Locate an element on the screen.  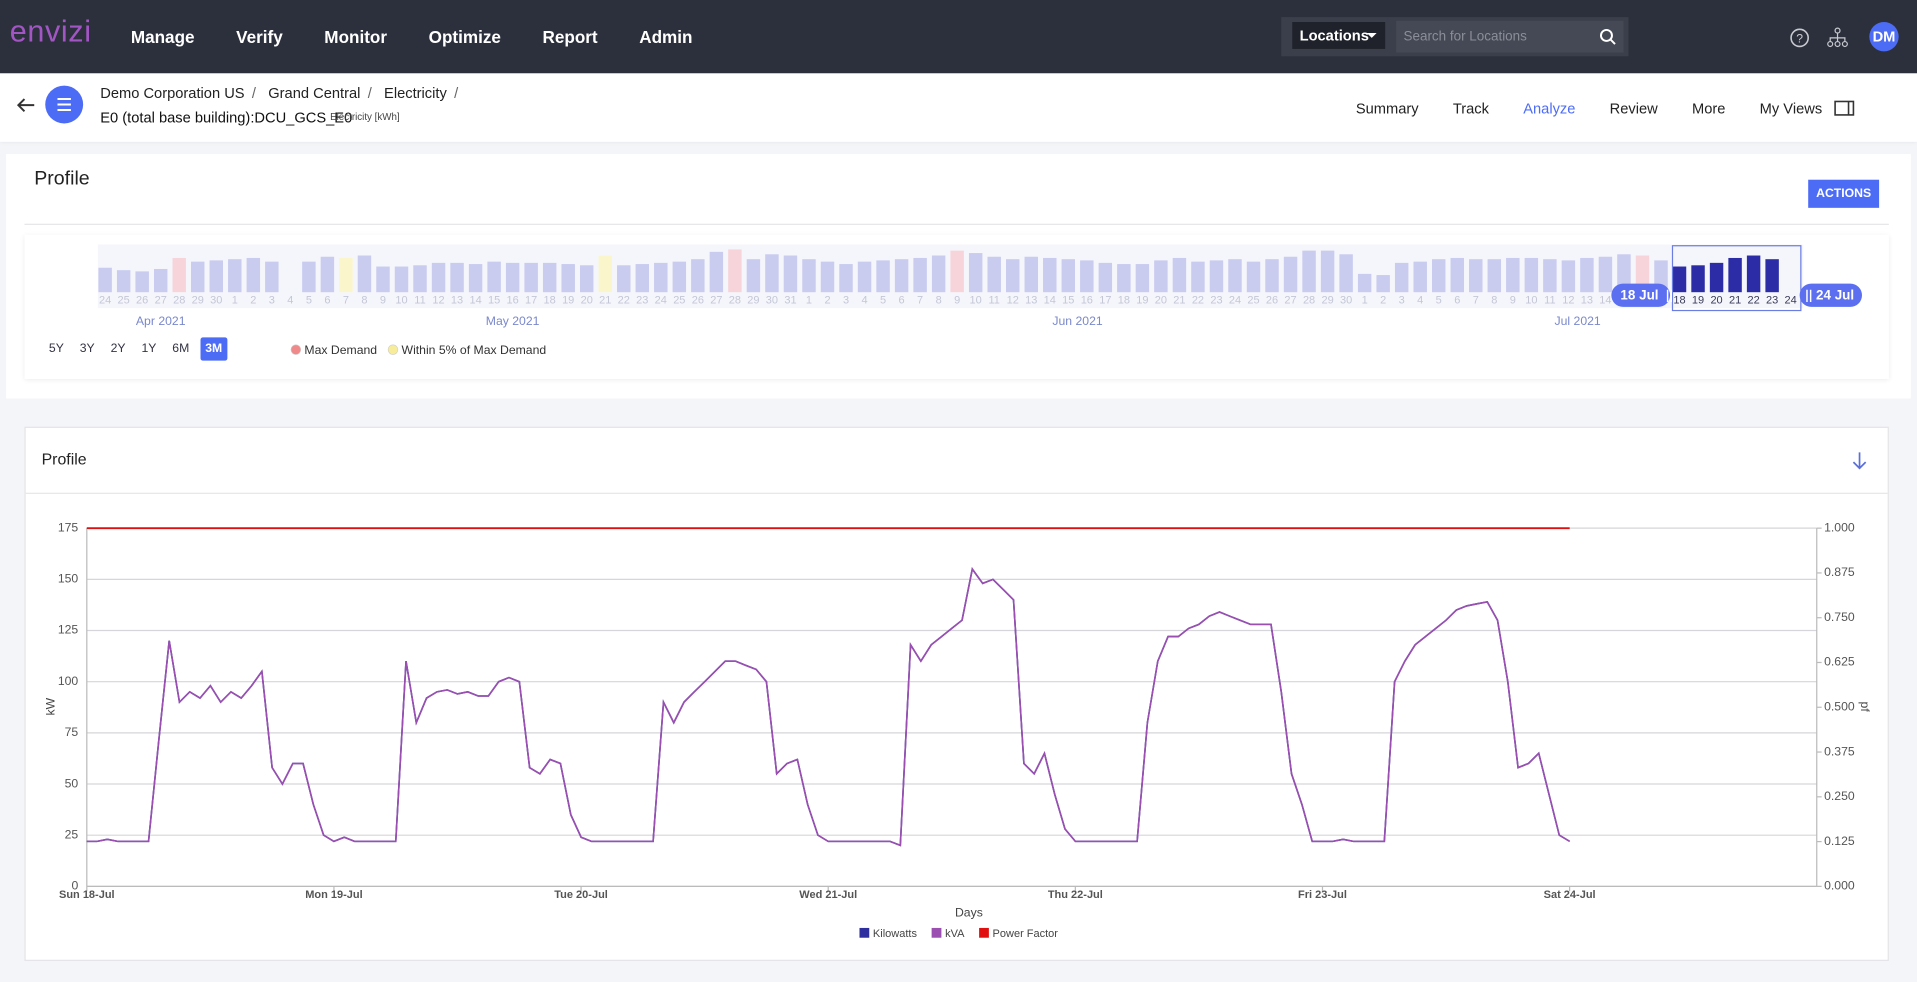
y-tick-label: 25 is located at coordinates (72, 834).